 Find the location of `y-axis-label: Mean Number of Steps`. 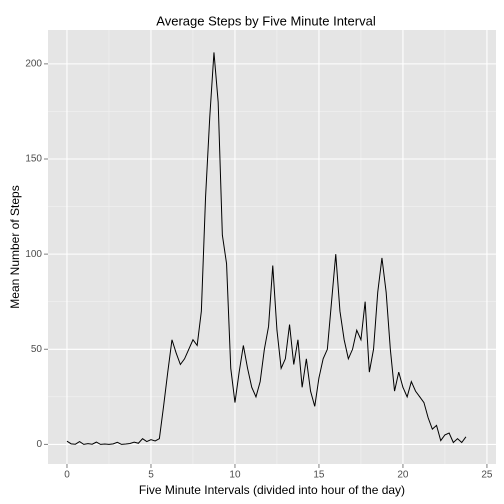

y-axis-label: Mean Number of Steps is located at coordinates (15, 246).